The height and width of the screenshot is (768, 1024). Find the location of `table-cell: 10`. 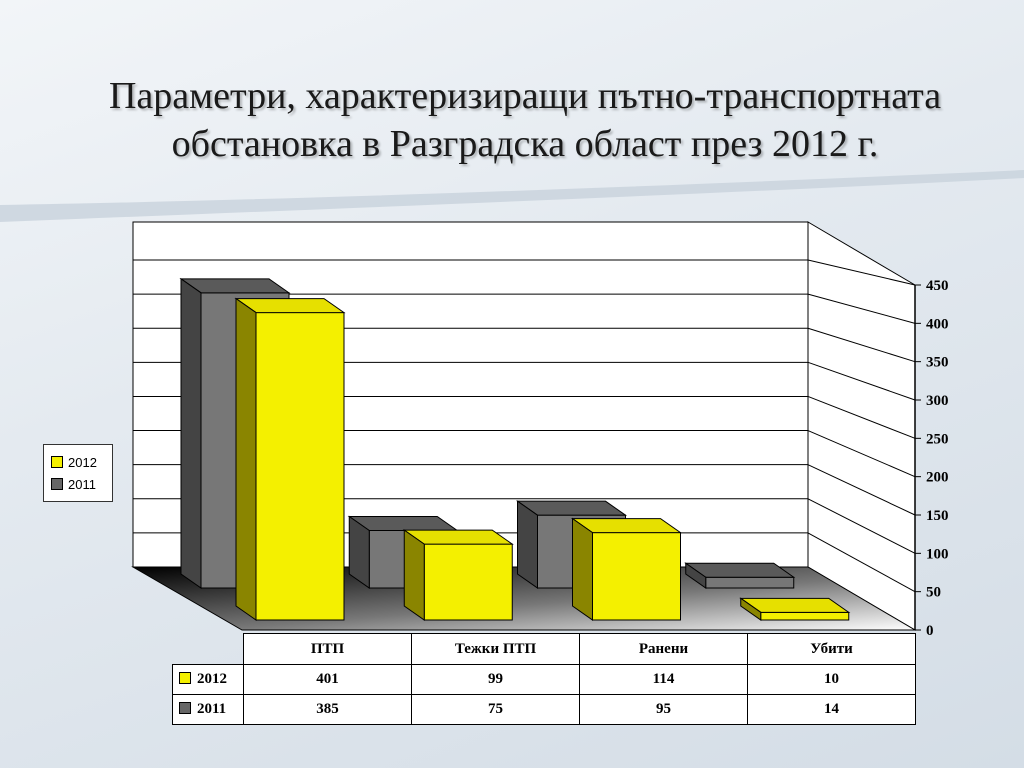

table-cell: 10 is located at coordinates (831, 679).